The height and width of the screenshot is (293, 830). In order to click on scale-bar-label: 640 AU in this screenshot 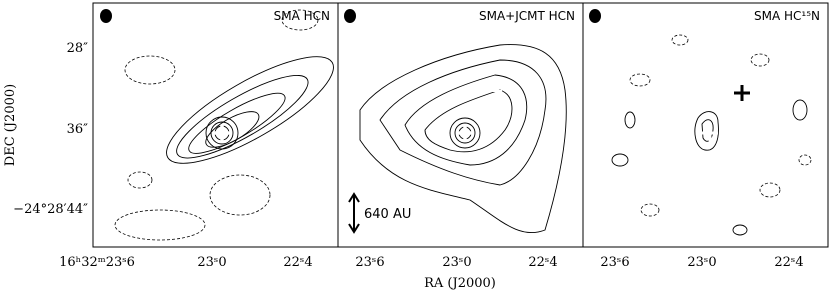, I will do `click(387, 214)`.